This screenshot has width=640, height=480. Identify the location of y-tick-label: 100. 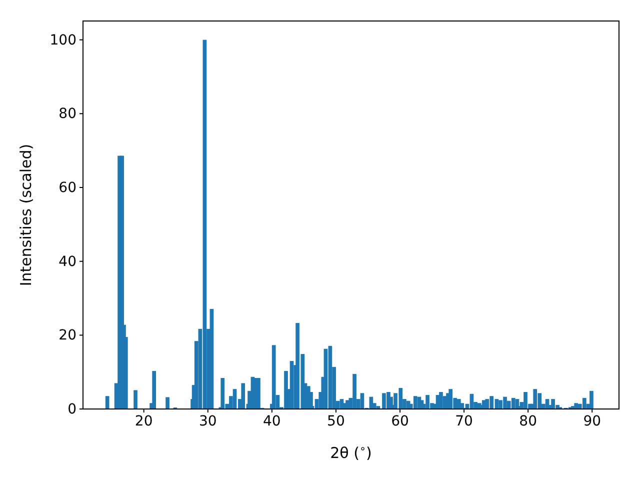
(63, 40).